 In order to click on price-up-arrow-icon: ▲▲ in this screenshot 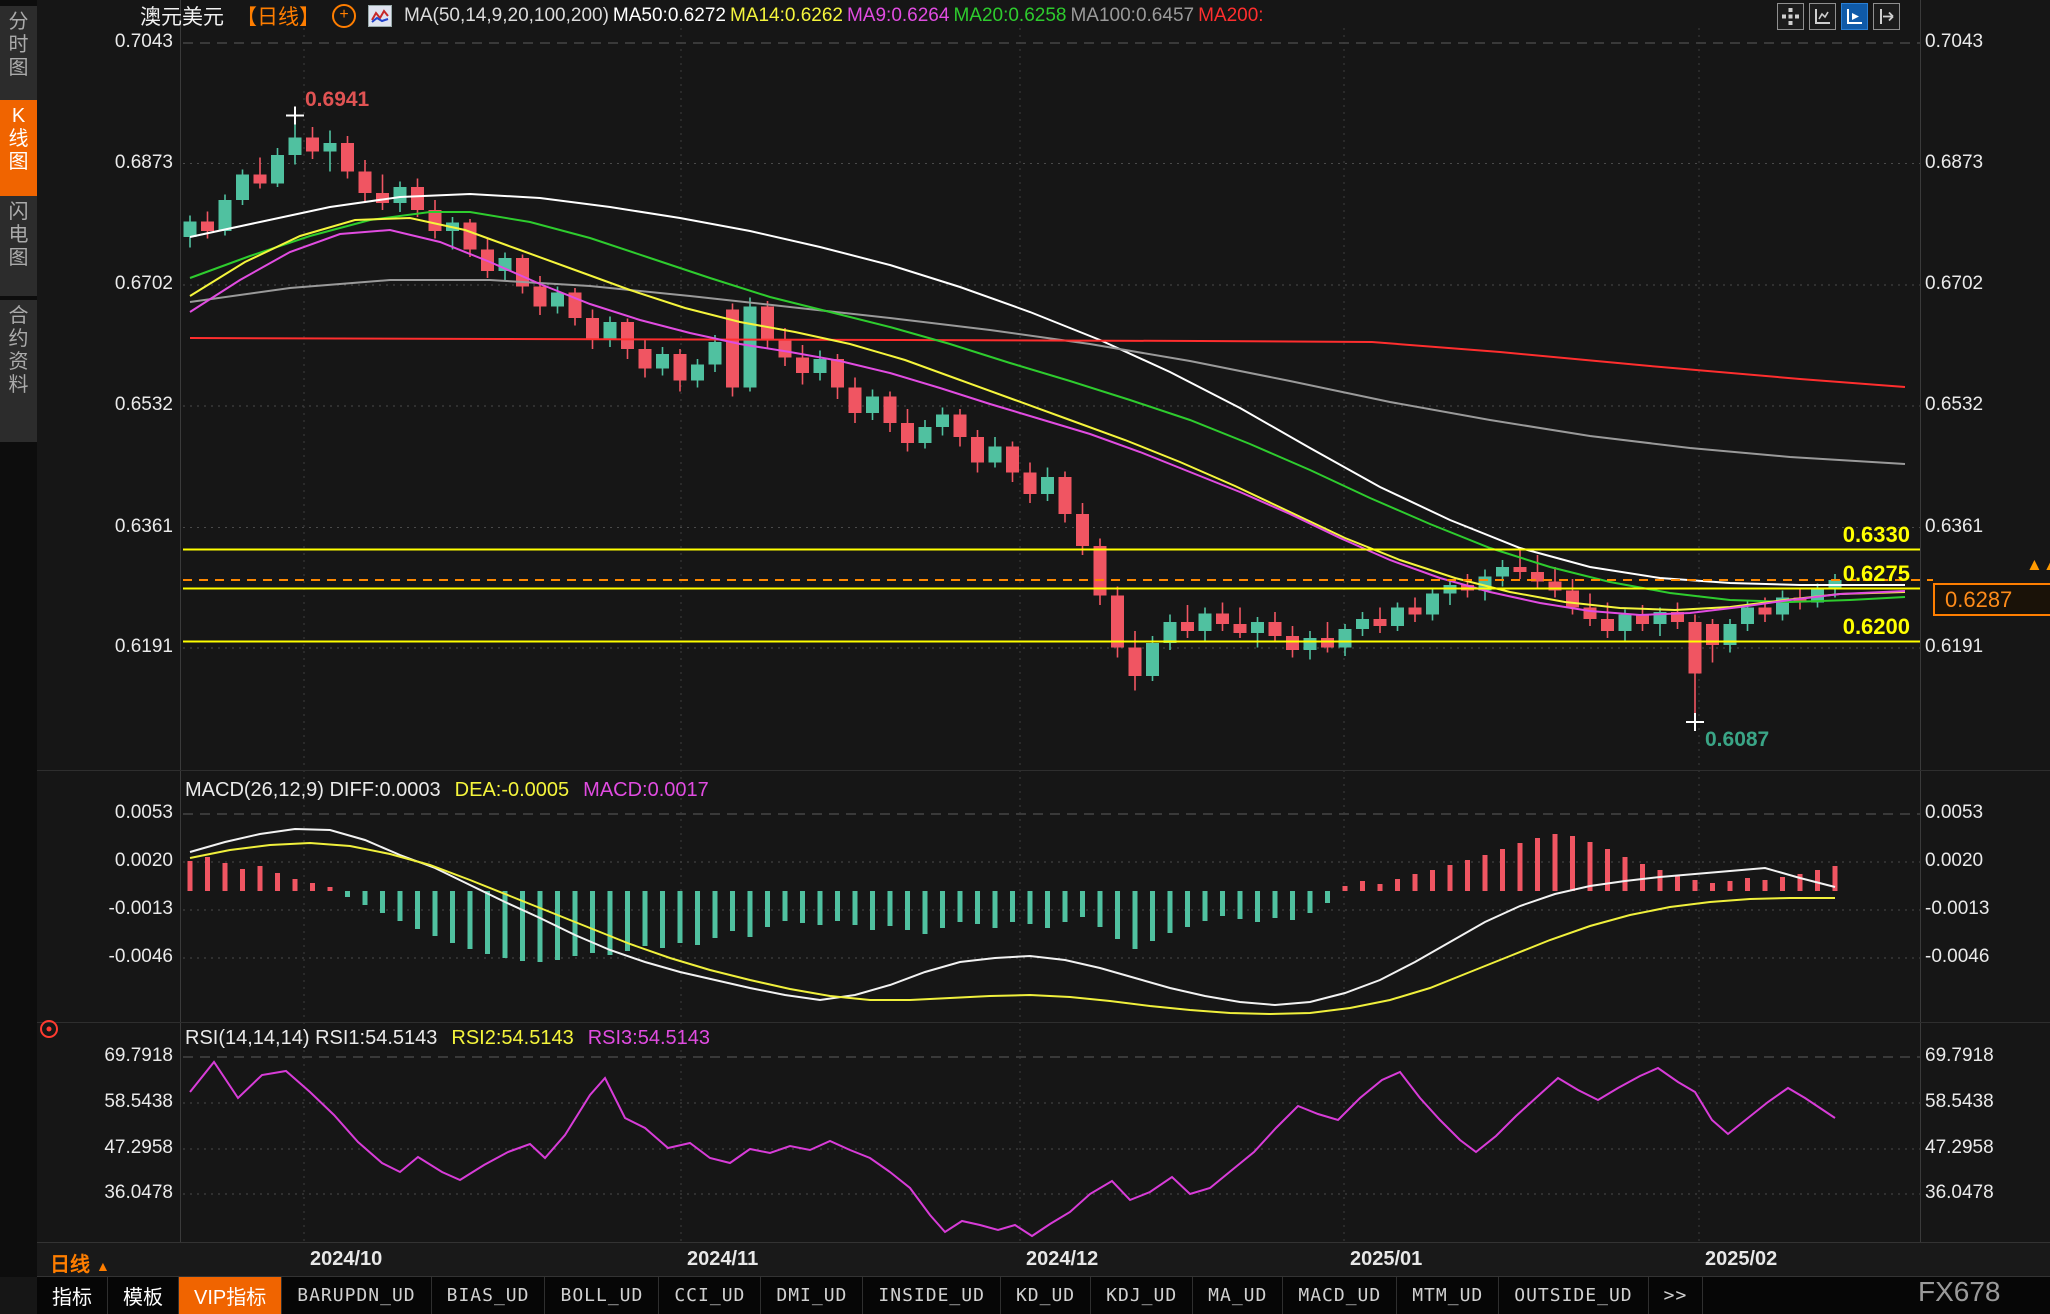, I will do `click(2038, 564)`.